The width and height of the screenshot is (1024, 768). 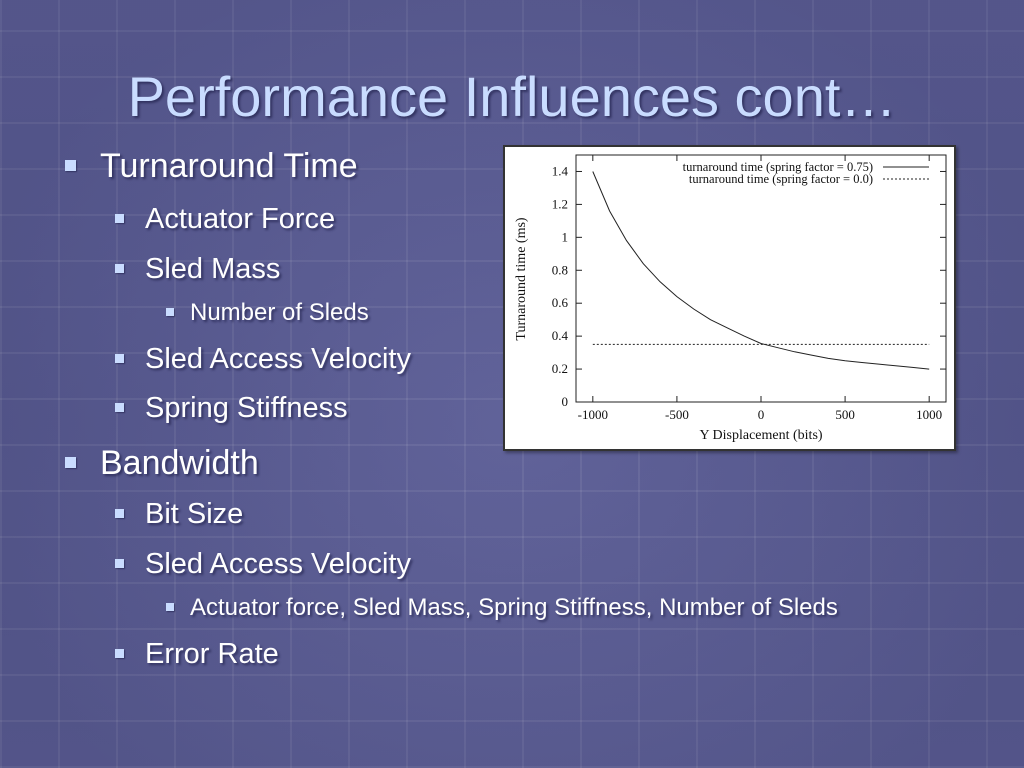 I want to click on bullet-text: Spring Stiffness, so click(x=246, y=408).